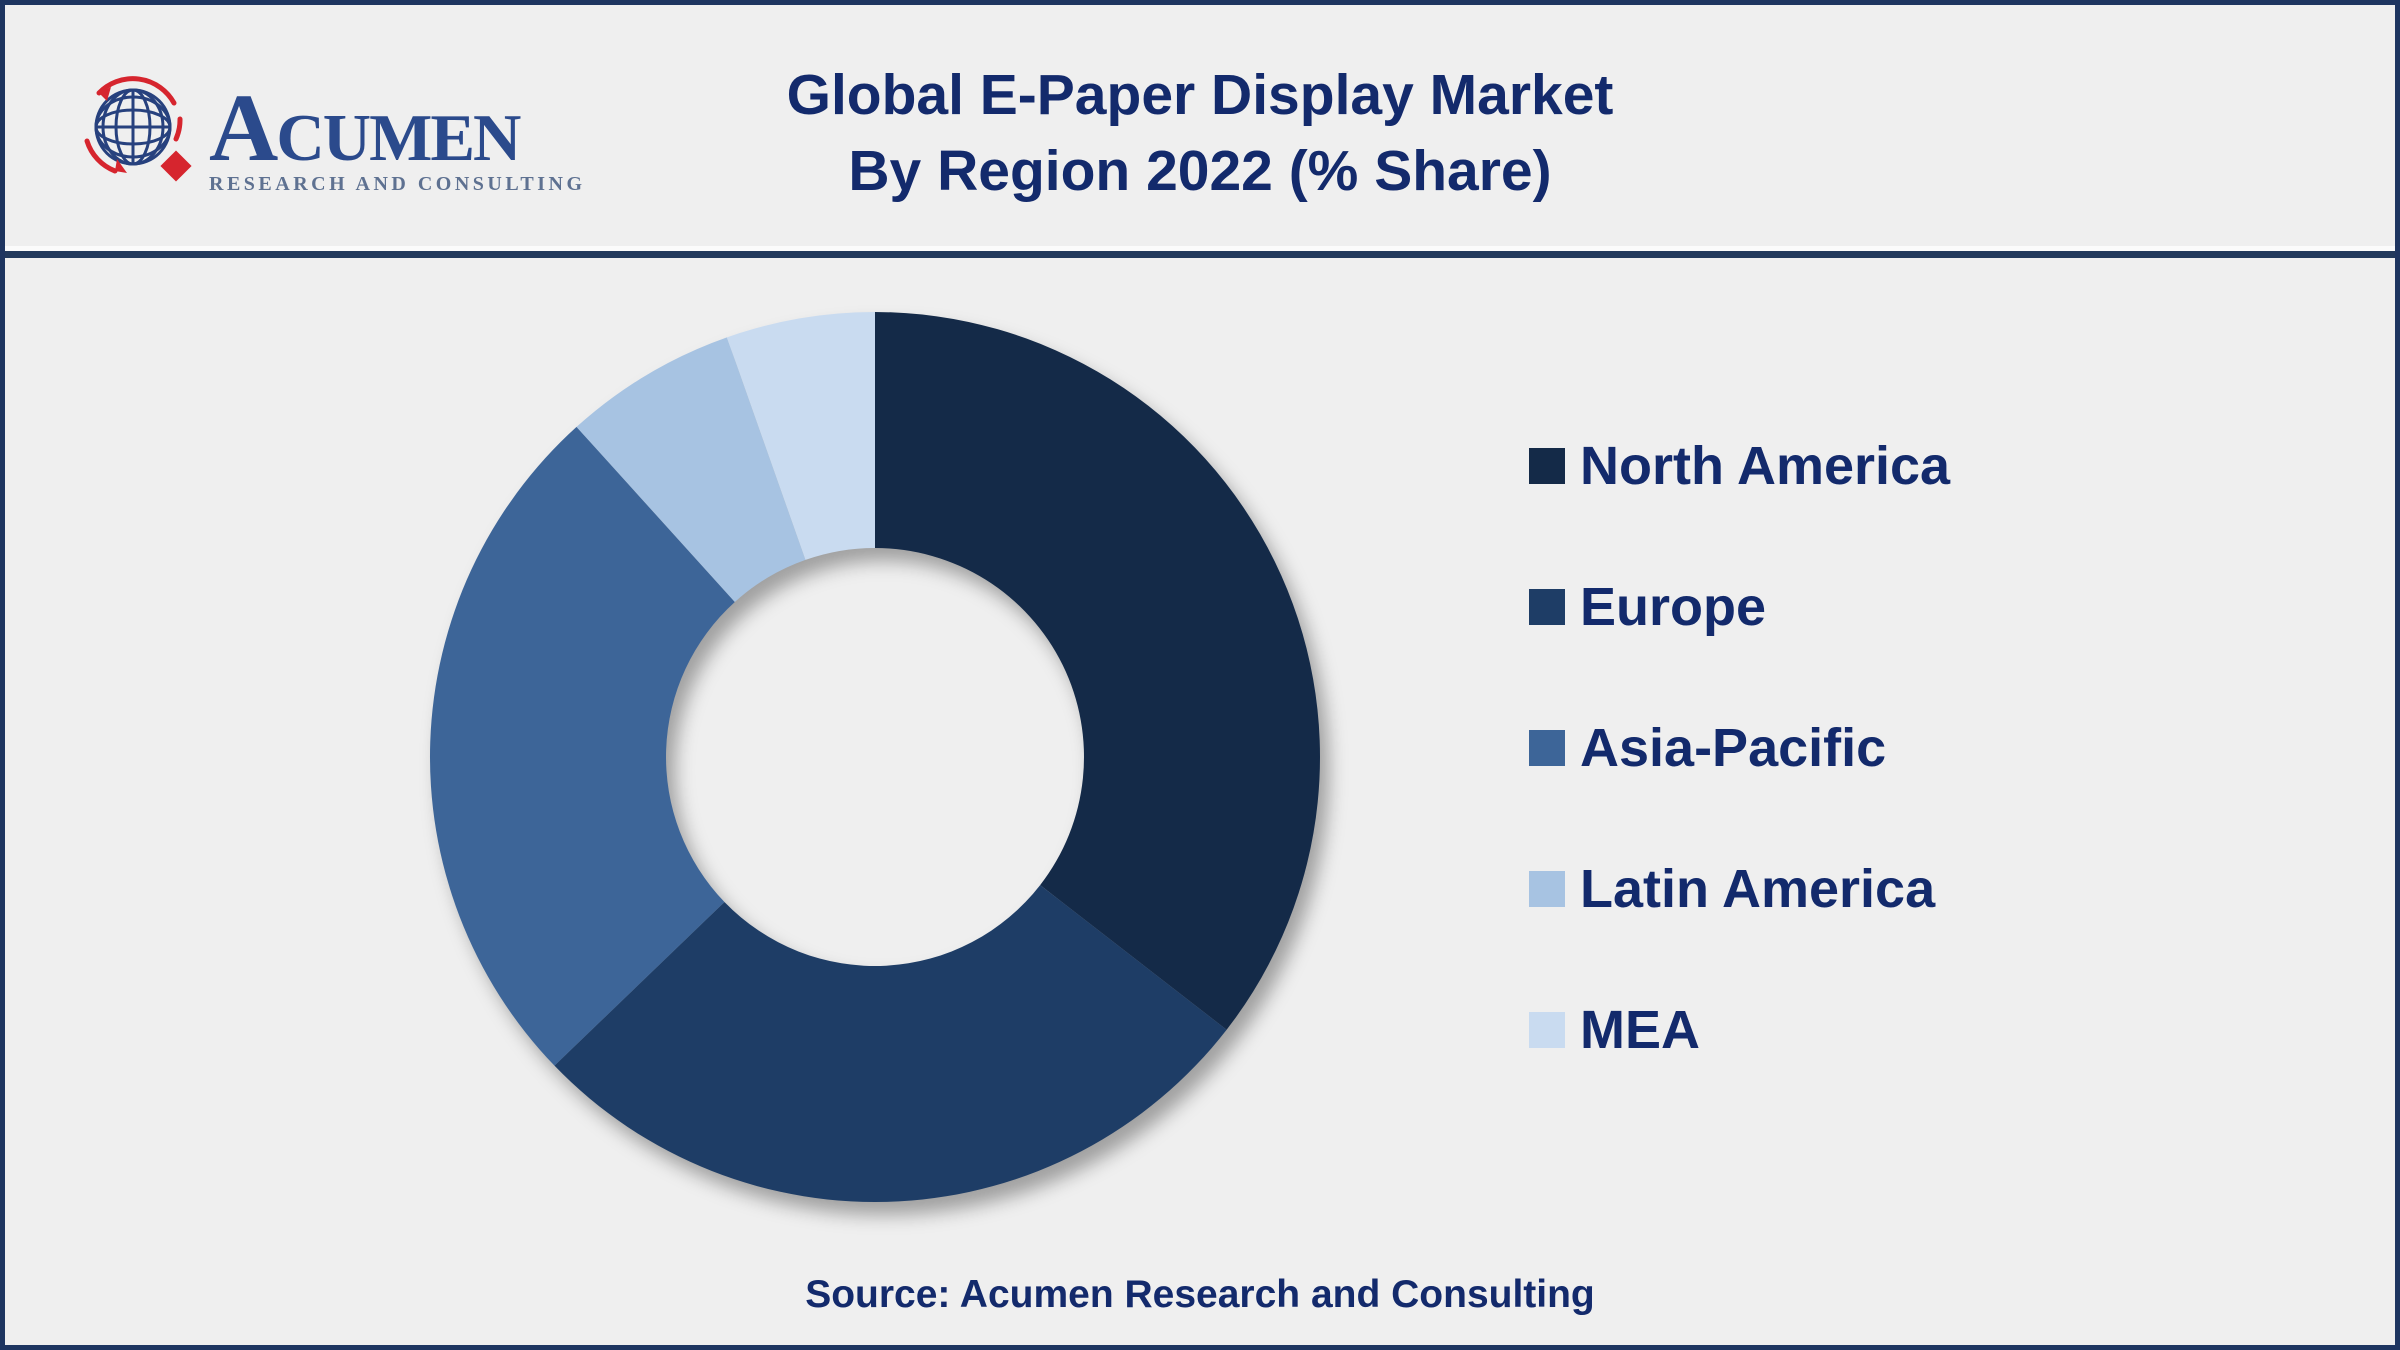 Image resolution: width=2400 pixels, height=1350 pixels. I want to click on chart-title-line-2: By Region 2022 (% Share), so click(1200, 171).